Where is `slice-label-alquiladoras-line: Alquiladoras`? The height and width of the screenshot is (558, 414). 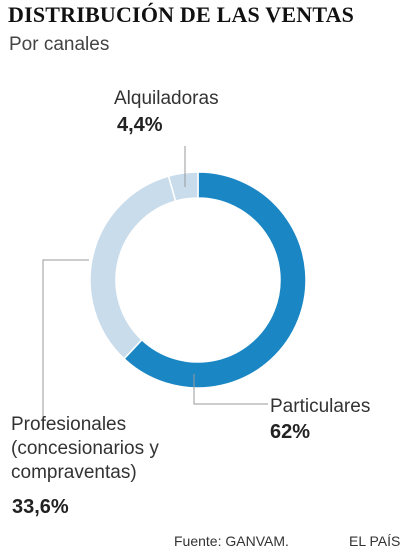
slice-label-alquiladoras-line: Alquiladoras is located at coordinates (166, 98).